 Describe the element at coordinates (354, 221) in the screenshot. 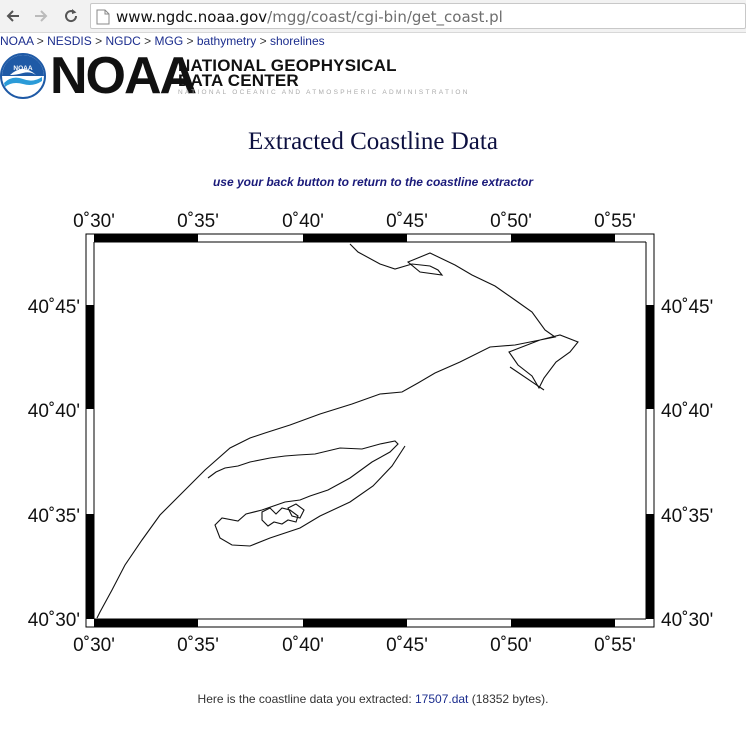

I see `top-tick-labels: 0˚30' 0˚35' 0˚40' 0˚45' 0˚50' 0˚55'` at that location.